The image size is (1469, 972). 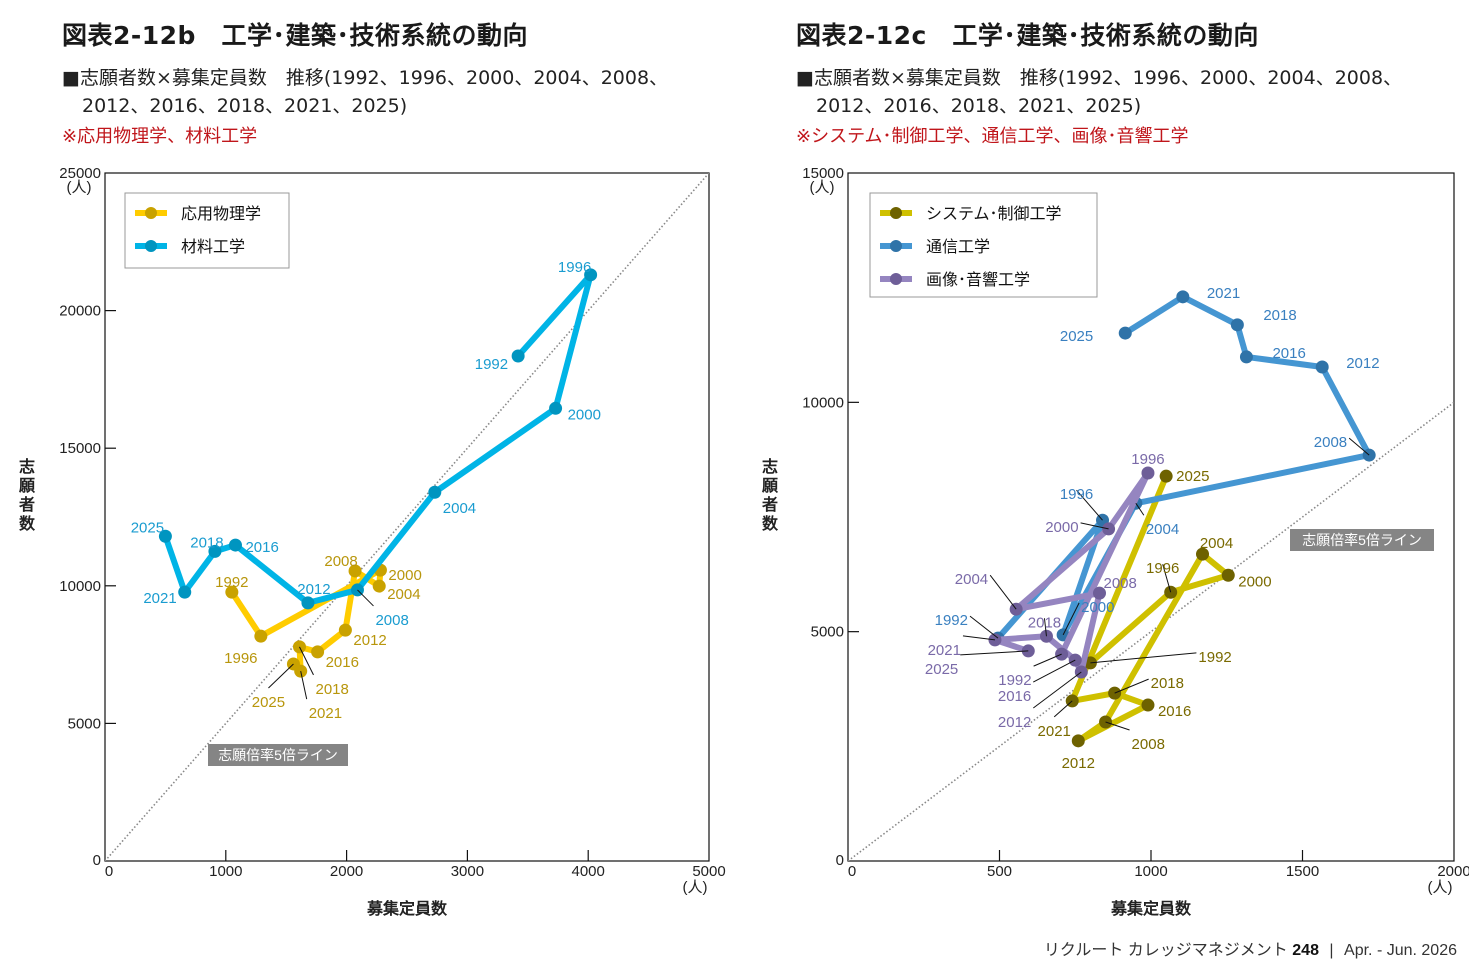 What do you see at coordinates (1453, 871) in the screenshot?
I see `x-tick-label: 2000` at bounding box center [1453, 871].